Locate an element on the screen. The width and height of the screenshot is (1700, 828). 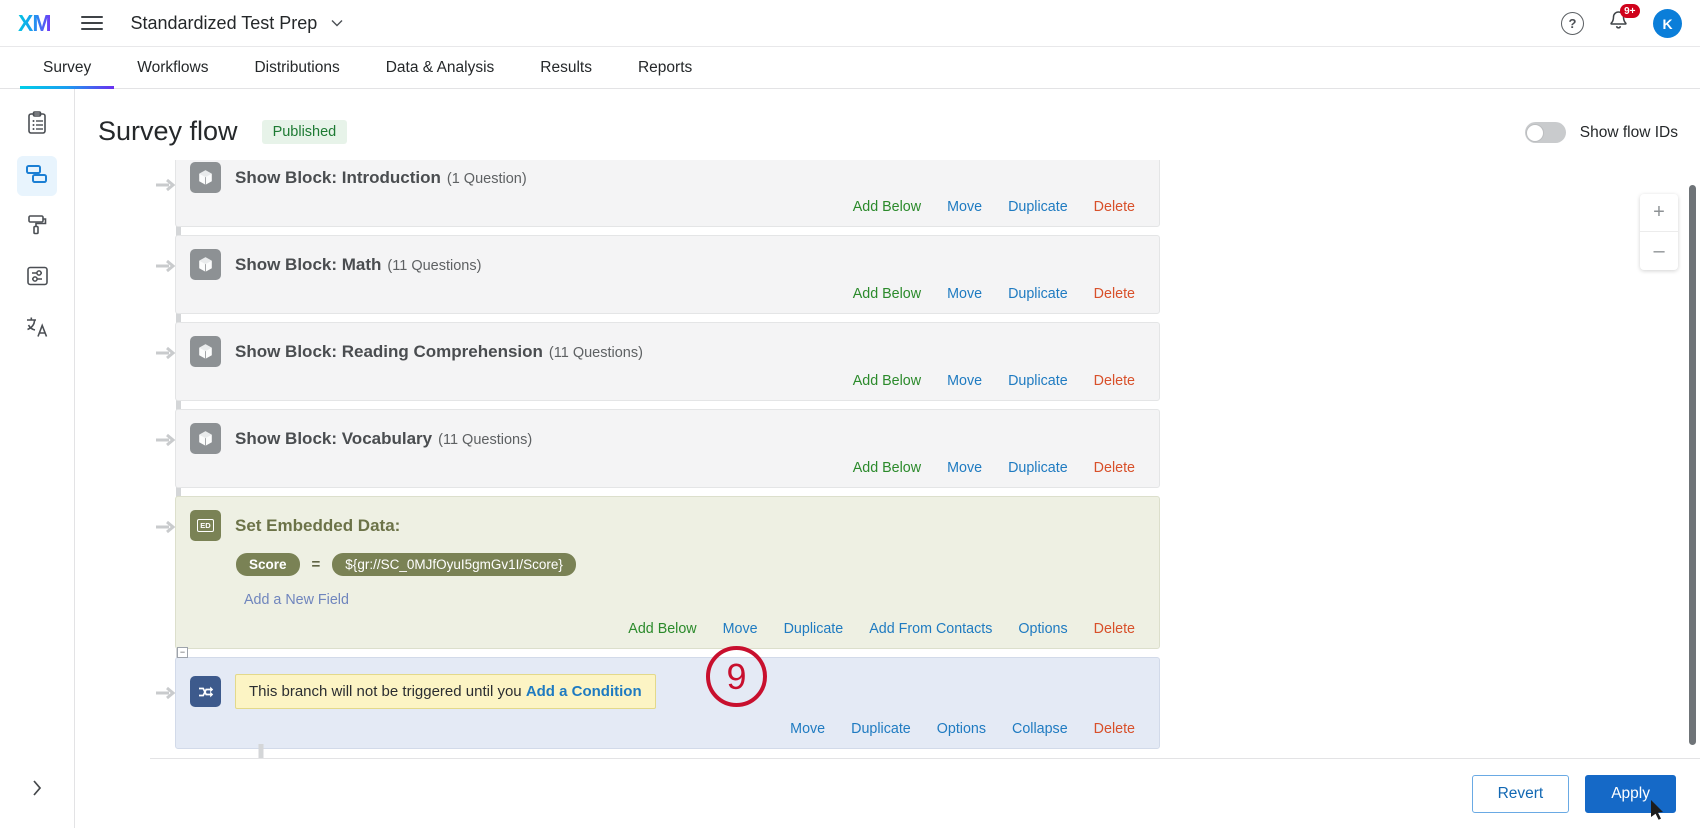
tab-survey: Survey is located at coordinates (67, 68).